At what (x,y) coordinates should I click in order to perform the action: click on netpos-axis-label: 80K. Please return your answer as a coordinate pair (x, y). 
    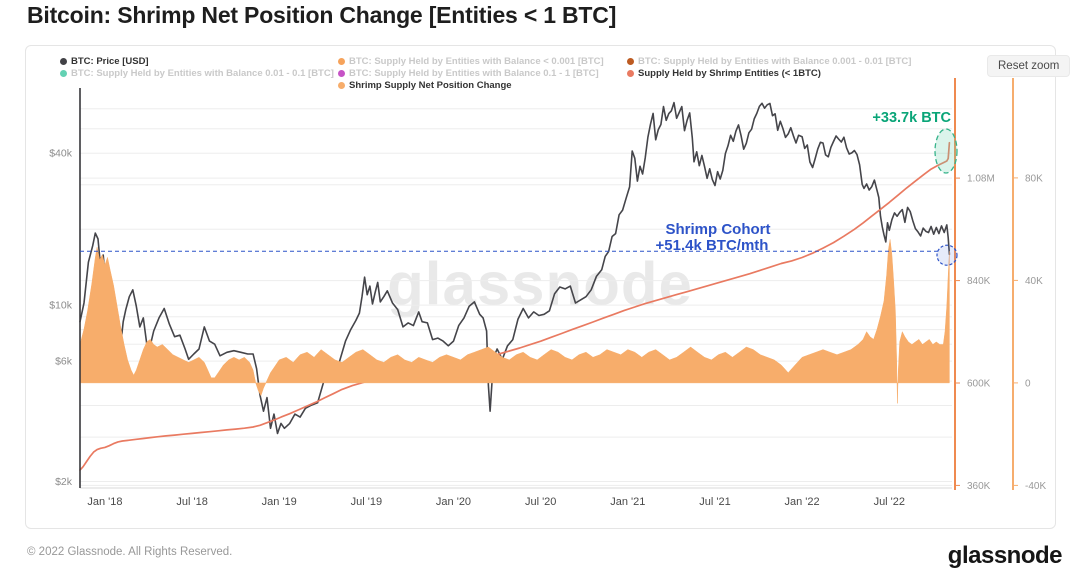
    Looking at the image, I should click on (1034, 178).